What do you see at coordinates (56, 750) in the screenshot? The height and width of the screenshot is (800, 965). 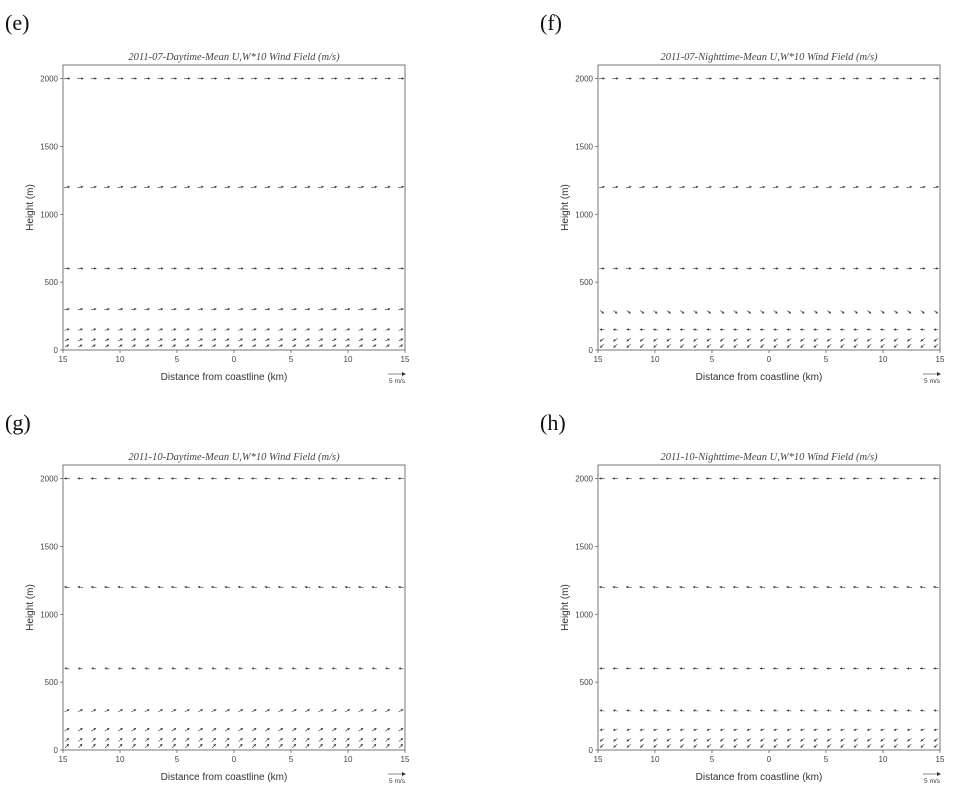 I see `y-tick-label: 0` at bounding box center [56, 750].